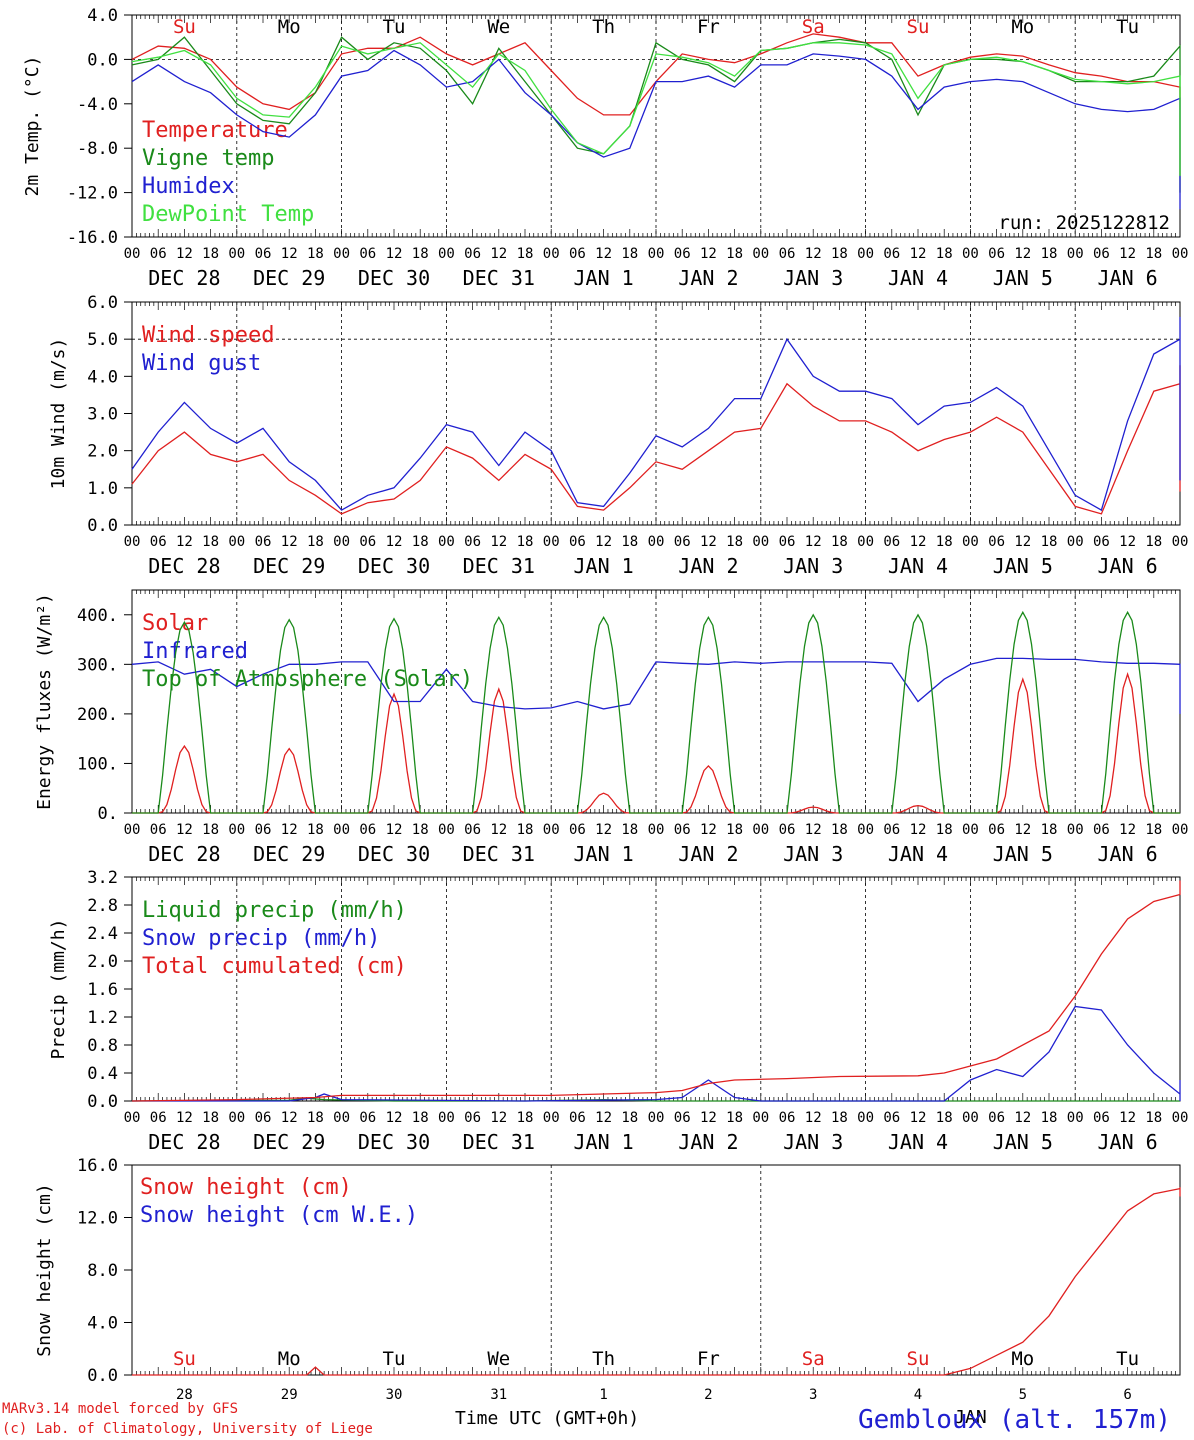 The height and width of the screenshot is (1440, 1194). Describe the element at coordinates (58, 414) in the screenshot. I see `y-axis-label: 10m Wind (m/s)` at that location.